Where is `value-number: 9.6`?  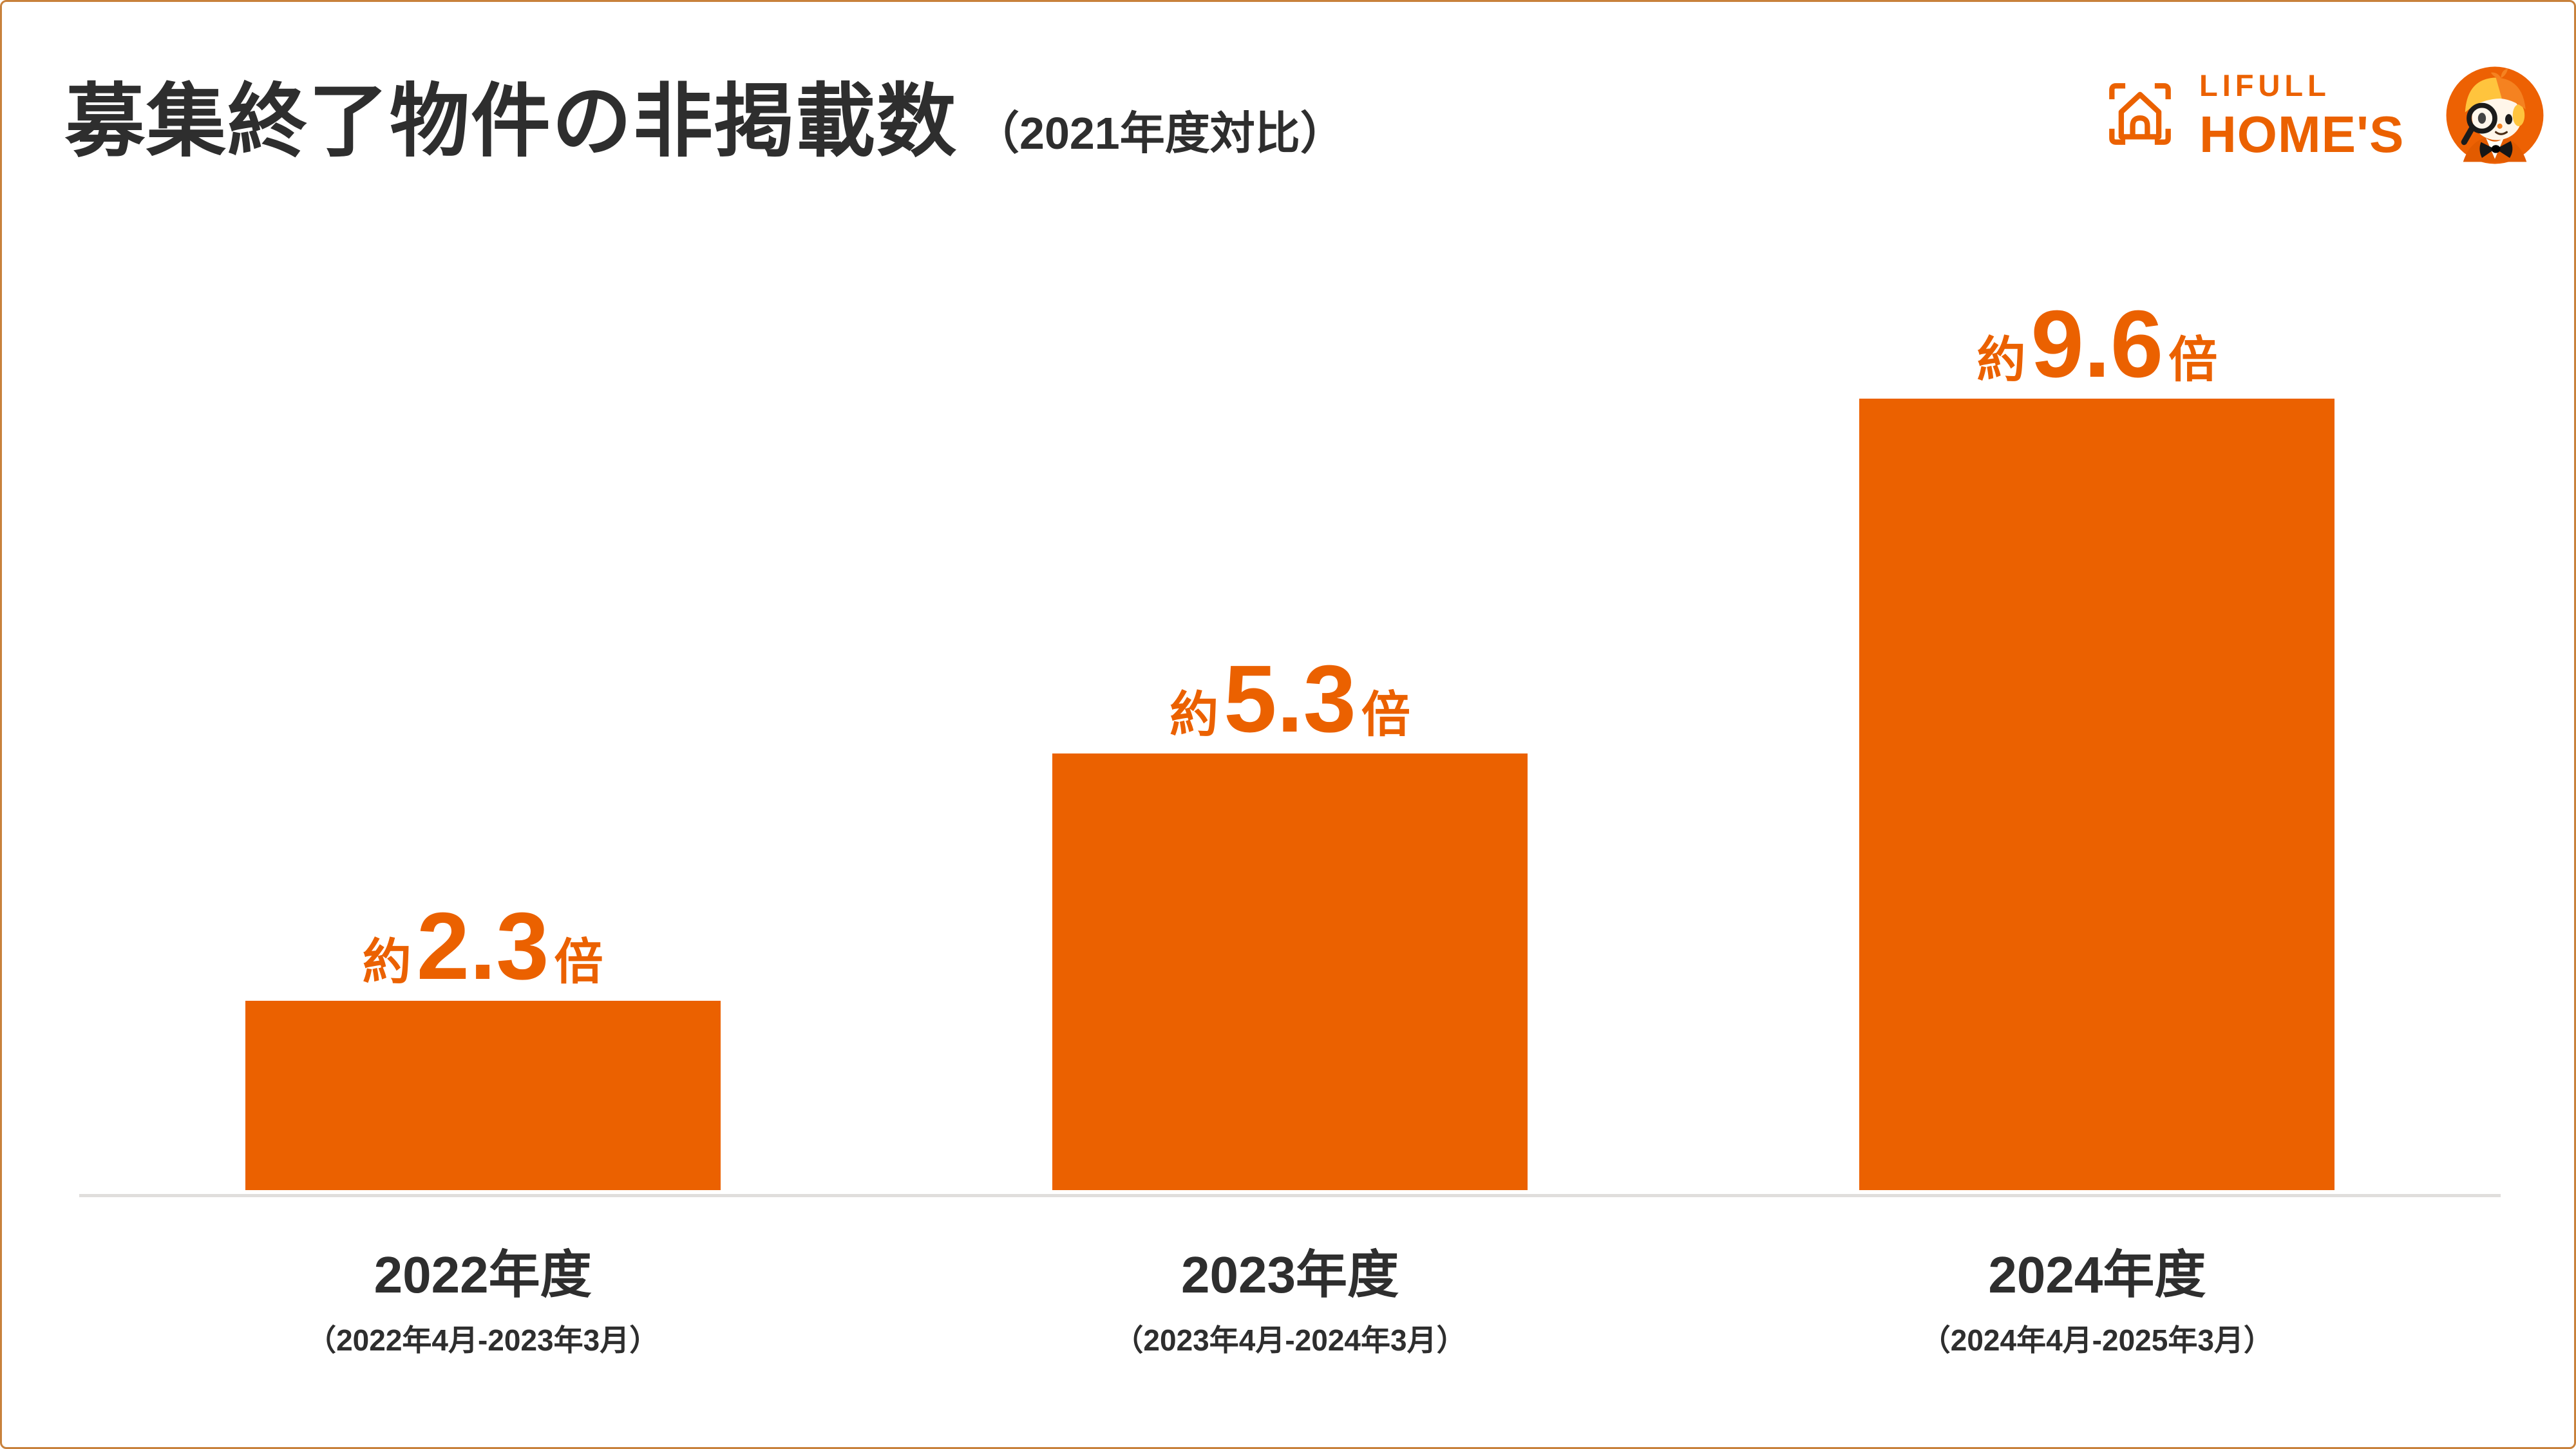 value-number: 9.6 is located at coordinates (2097, 344).